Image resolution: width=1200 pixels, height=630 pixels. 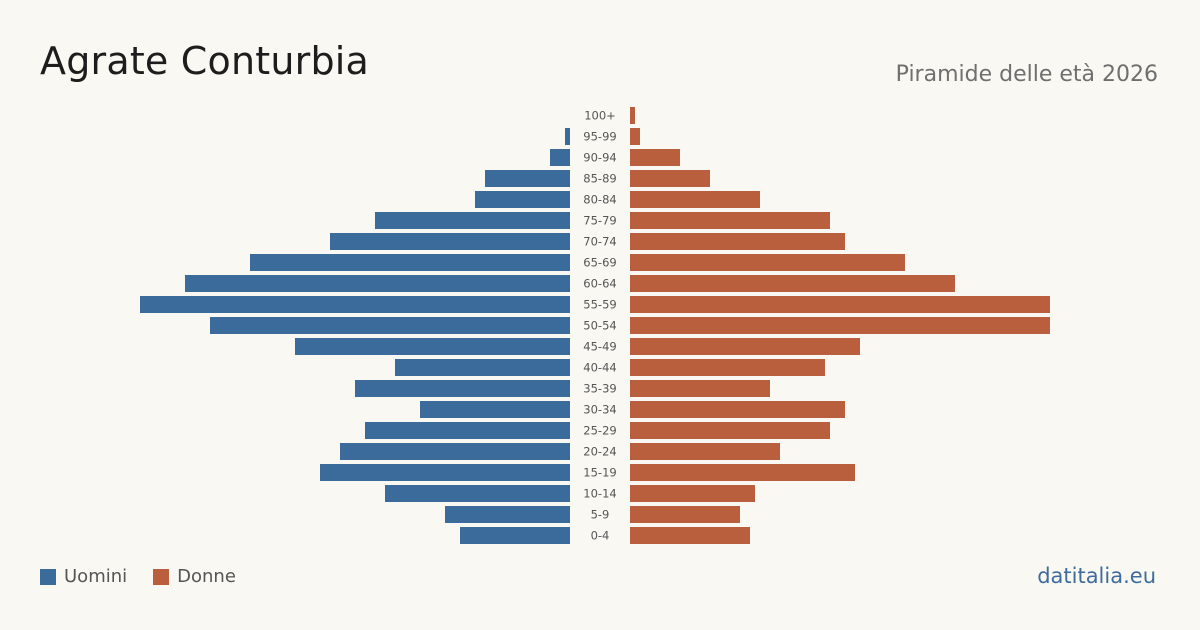 What do you see at coordinates (599, 158) in the screenshot?
I see `age-label-90-94: 90-94` at bounding box center [599, 158].